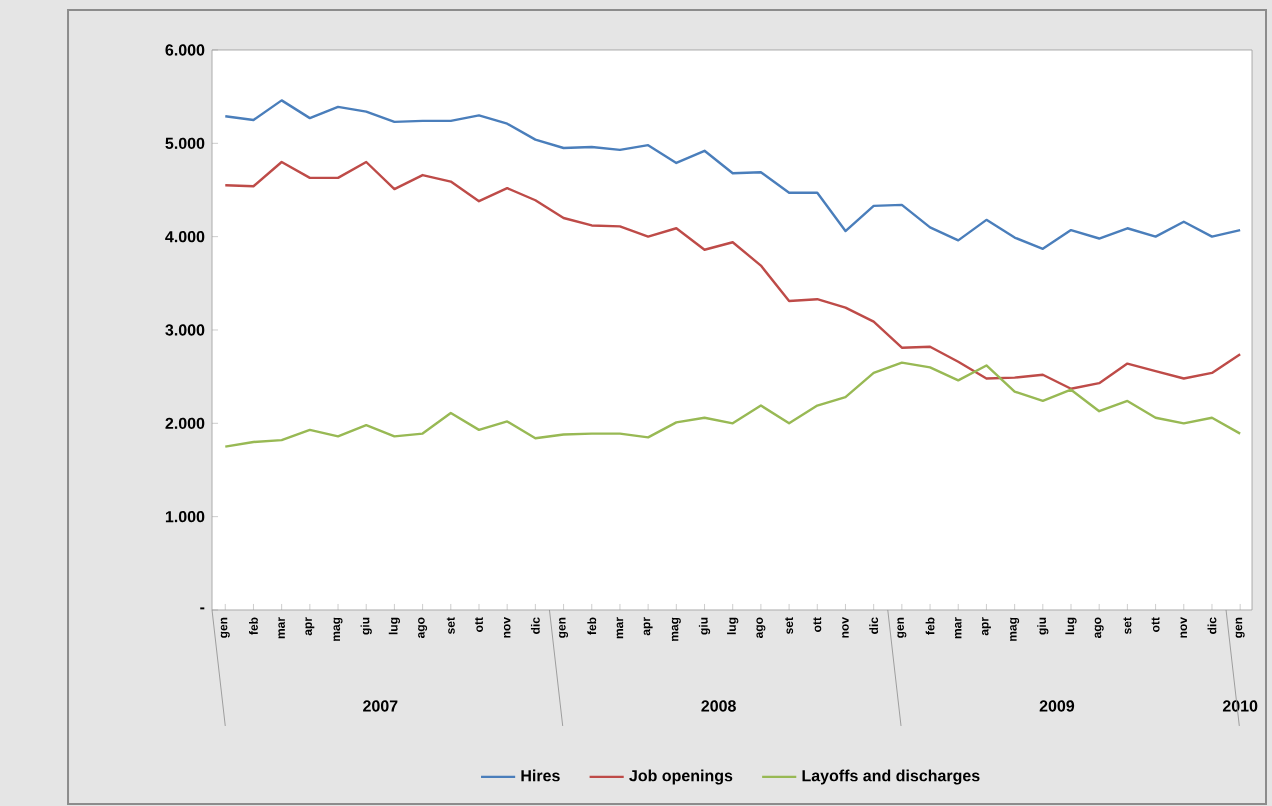 This screenshot has width=1272, height=806. Describe the element at coordinates (891, 777) in the screenshot. I see `legend-label: Layoffs and discharges` at that location.